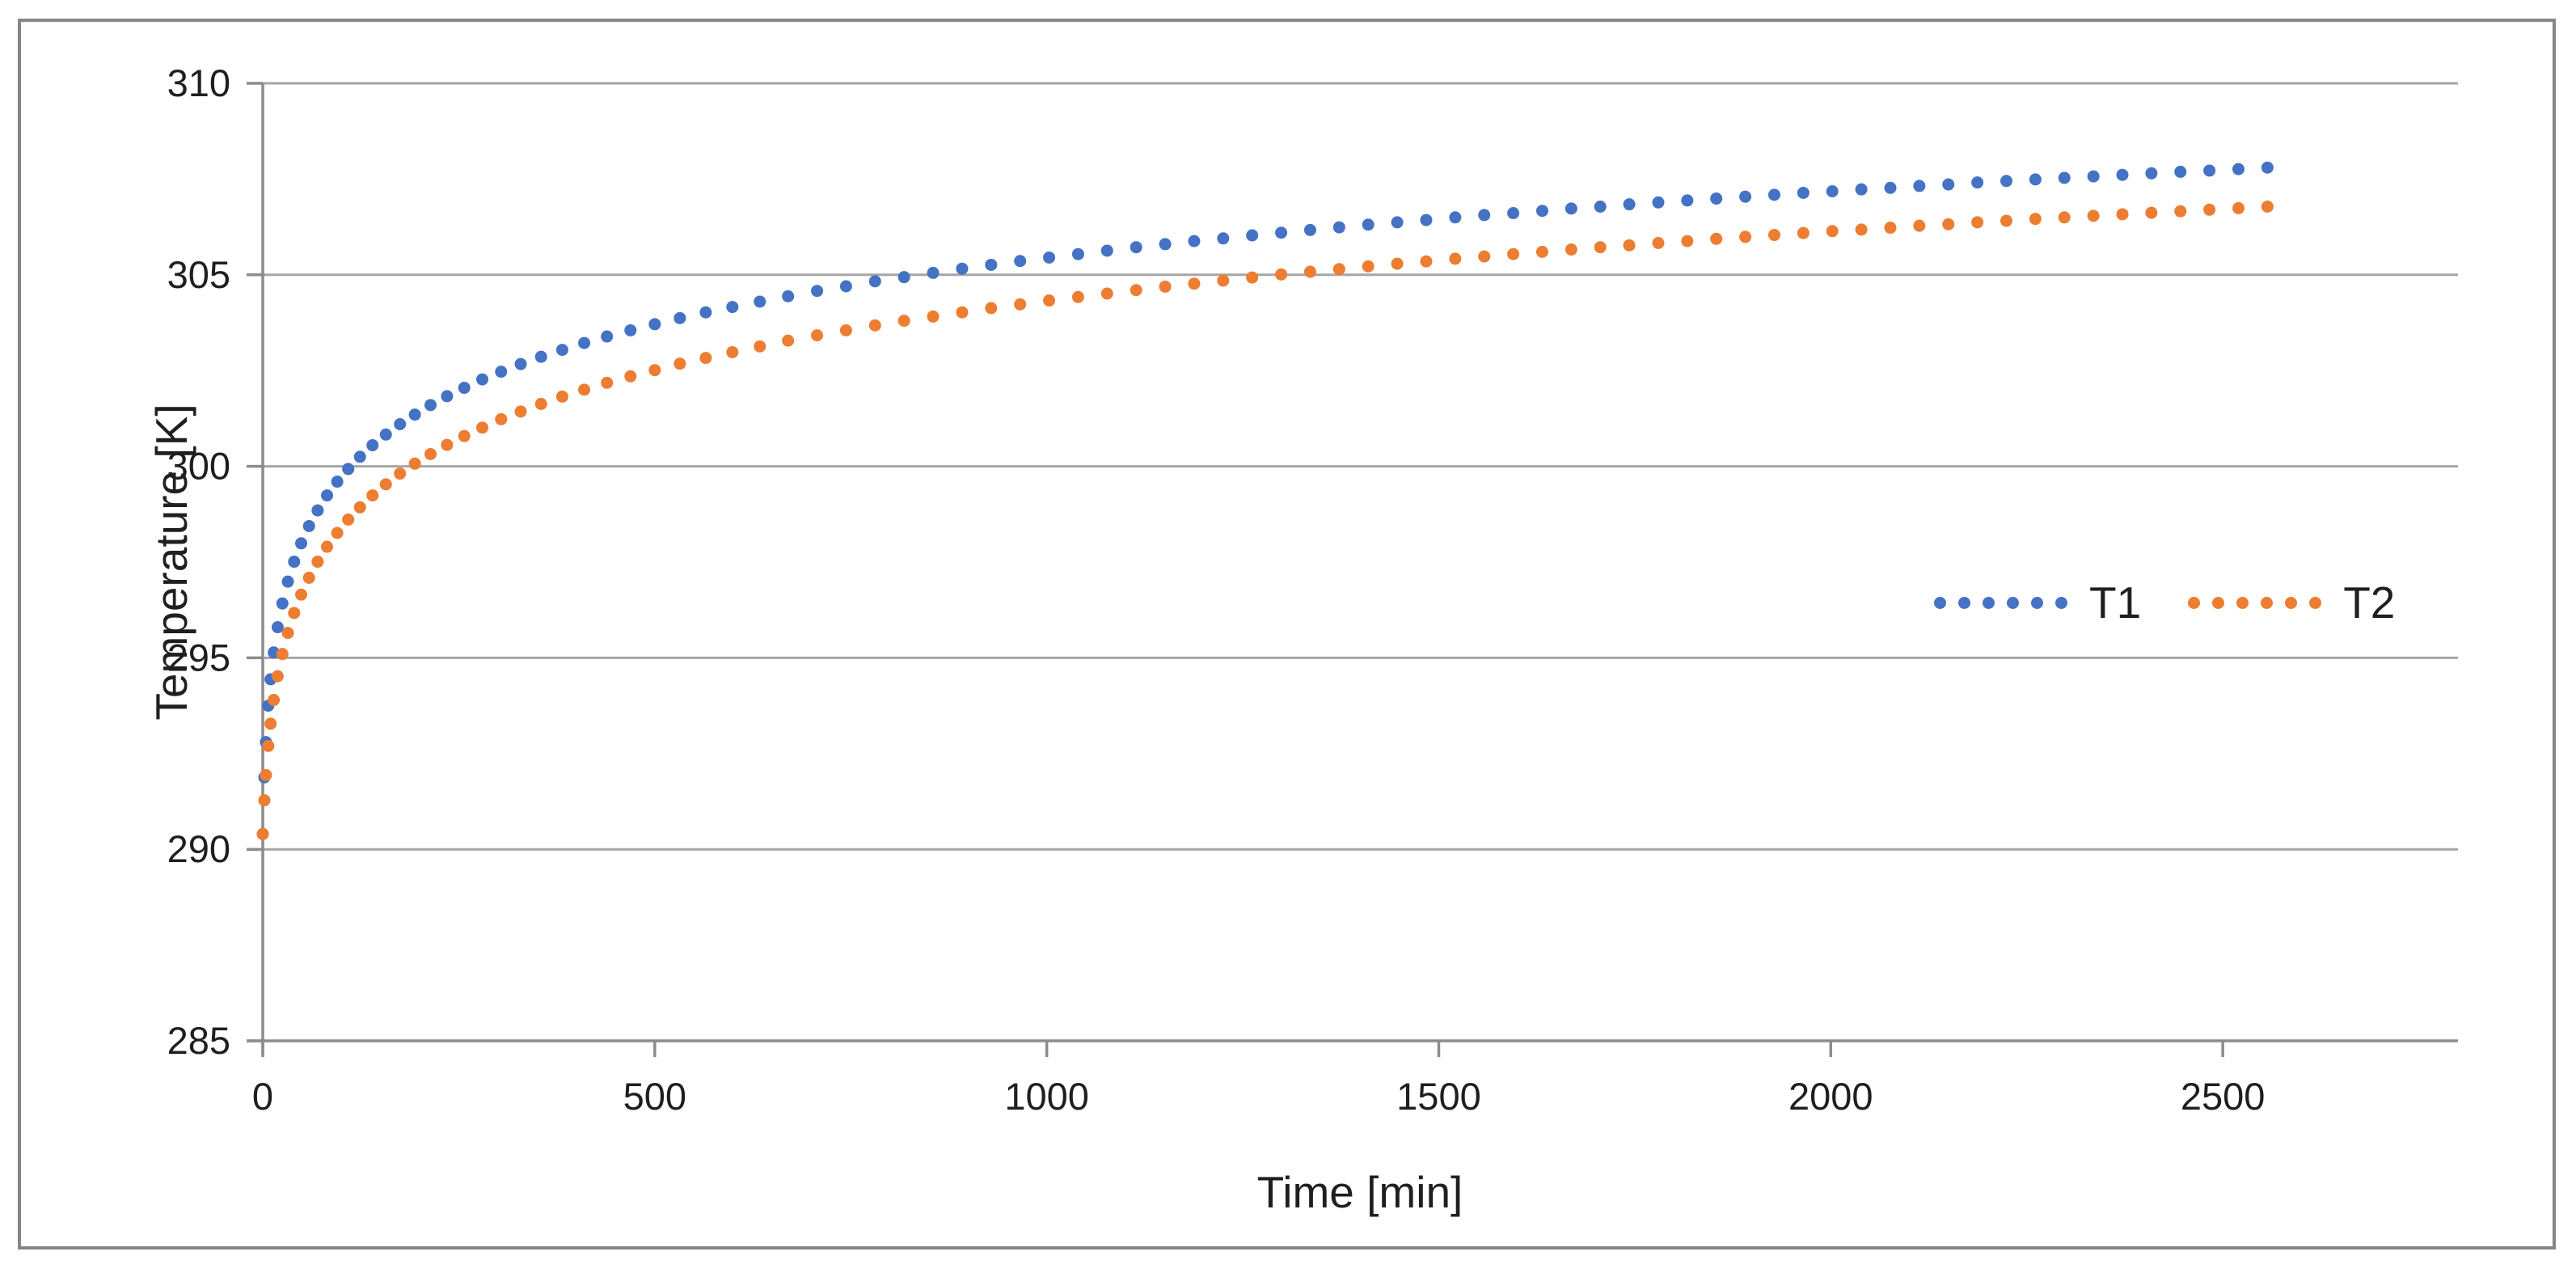 The image size is (2576, 1277). I want to click on x-axis-title: Time [min], so click(1359, 1192).